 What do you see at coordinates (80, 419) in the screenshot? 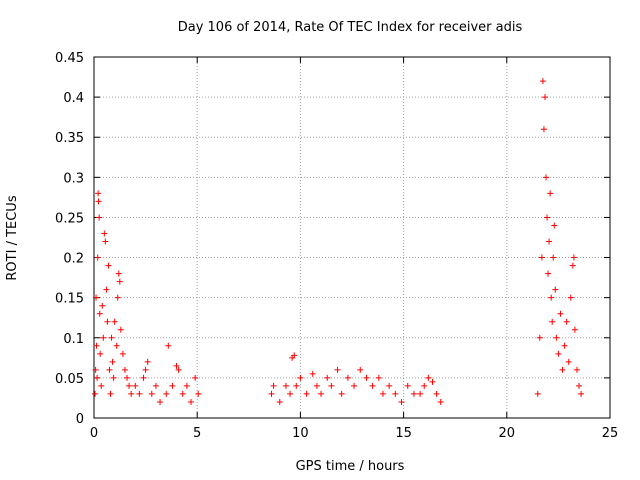
I see `y-tick-label: 0` at bounding box center [80, 419].